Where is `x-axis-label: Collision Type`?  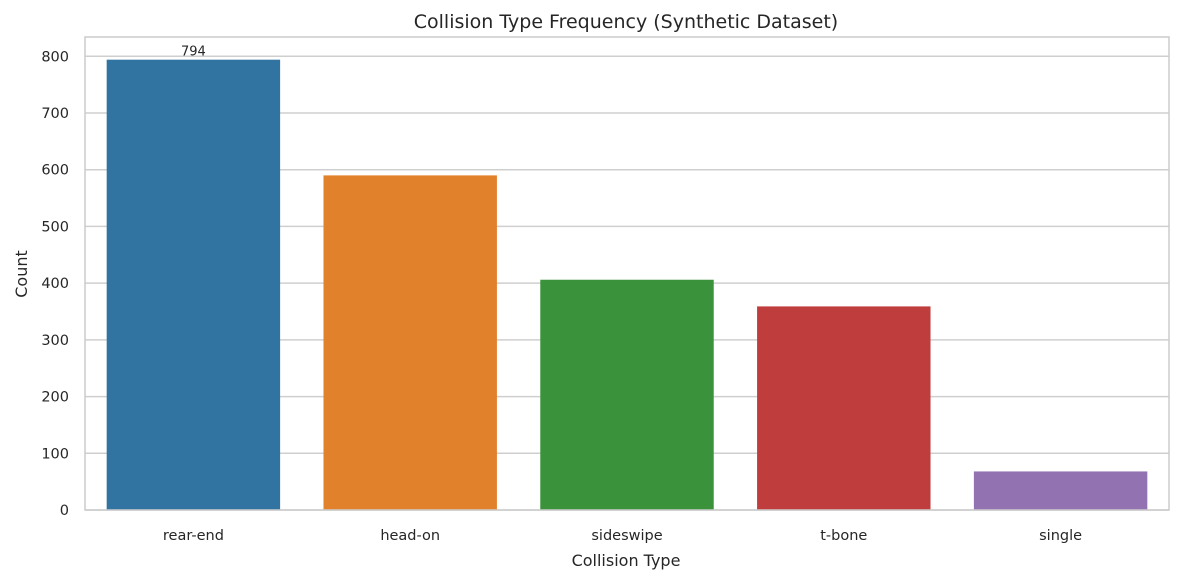 x-axis-label: Collision Type is located at coordinates (626, 560).